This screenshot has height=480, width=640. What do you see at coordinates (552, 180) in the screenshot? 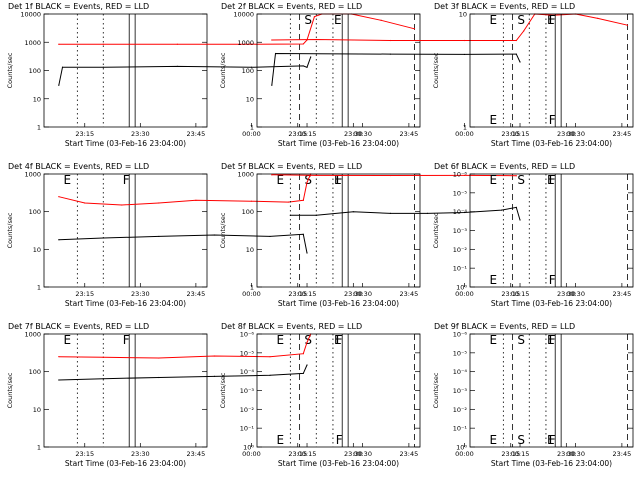
I see `event-marker-f: F` at bounding box center [552, 180].